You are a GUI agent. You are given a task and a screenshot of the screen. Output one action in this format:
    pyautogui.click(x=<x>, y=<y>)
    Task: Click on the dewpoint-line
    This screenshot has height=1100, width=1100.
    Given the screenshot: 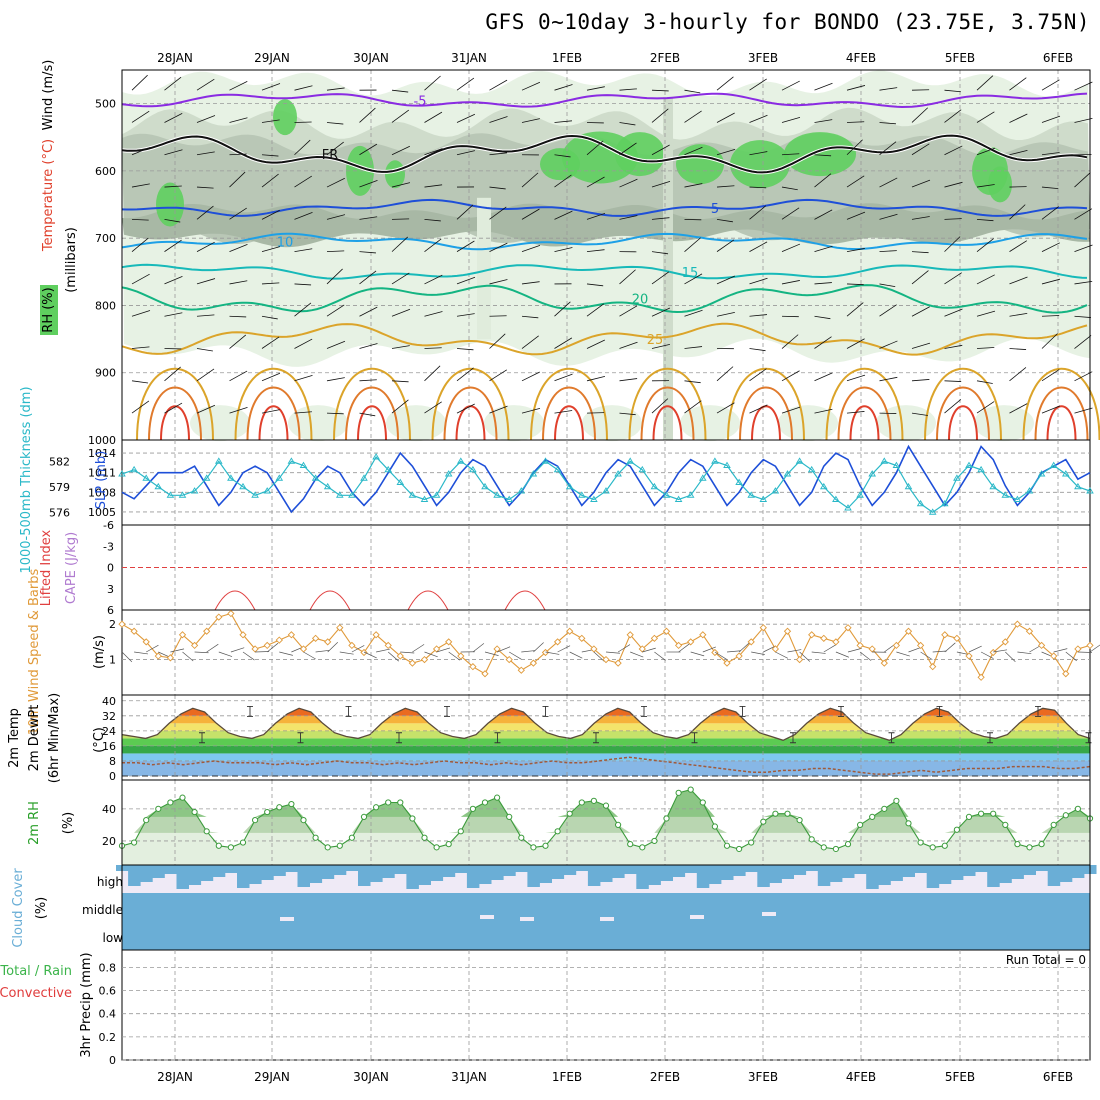 What is the action you would take?
    pyautogui.click(x=606, y=765)
    